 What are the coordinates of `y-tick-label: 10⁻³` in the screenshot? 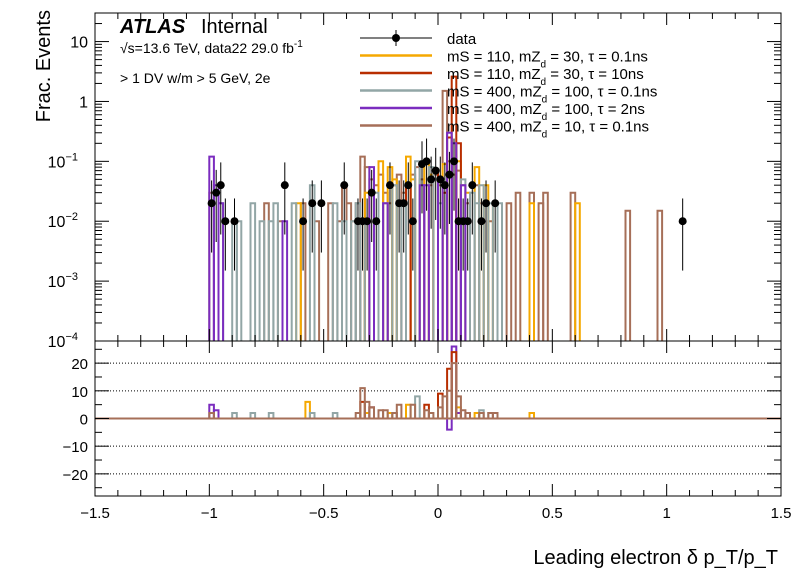 It's located at (63, 281).